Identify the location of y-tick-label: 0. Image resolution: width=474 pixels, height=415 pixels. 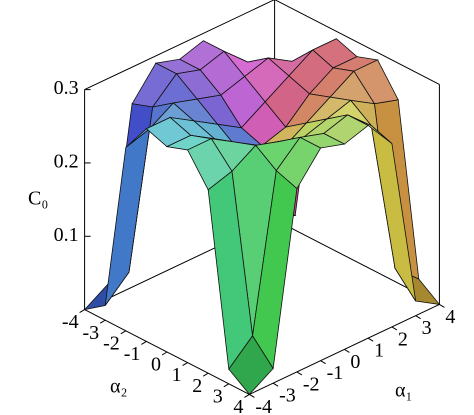
(156, 365).